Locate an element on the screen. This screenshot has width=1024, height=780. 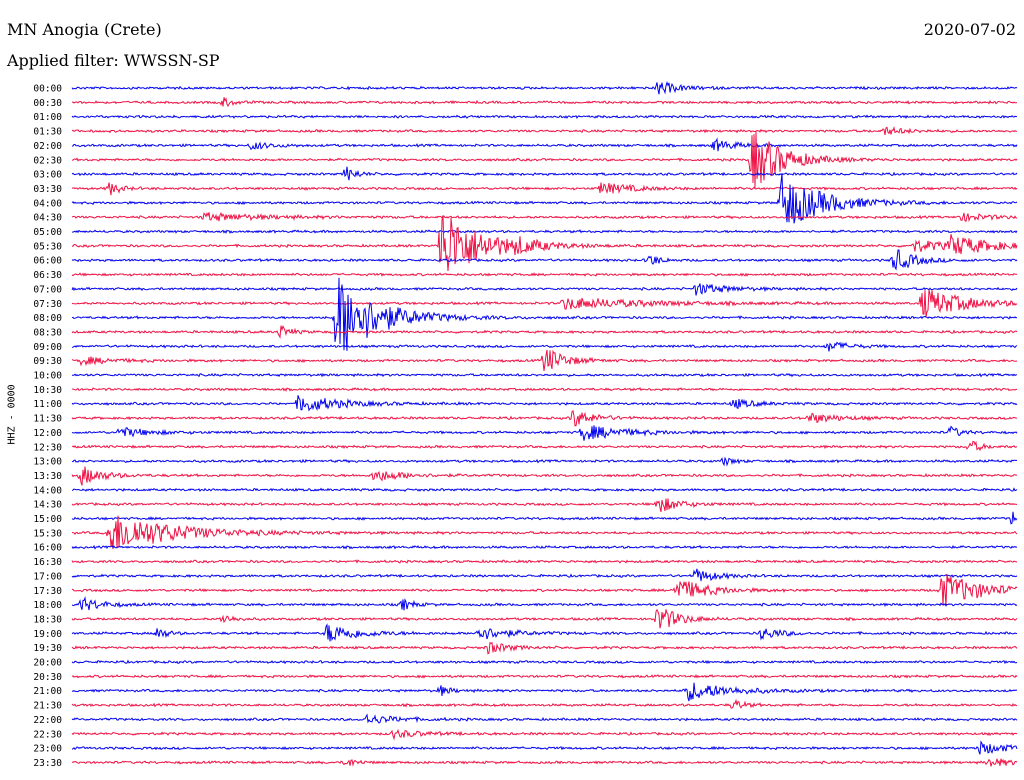
row-label-1700: 17:00 is located at coordinates (47, 576).